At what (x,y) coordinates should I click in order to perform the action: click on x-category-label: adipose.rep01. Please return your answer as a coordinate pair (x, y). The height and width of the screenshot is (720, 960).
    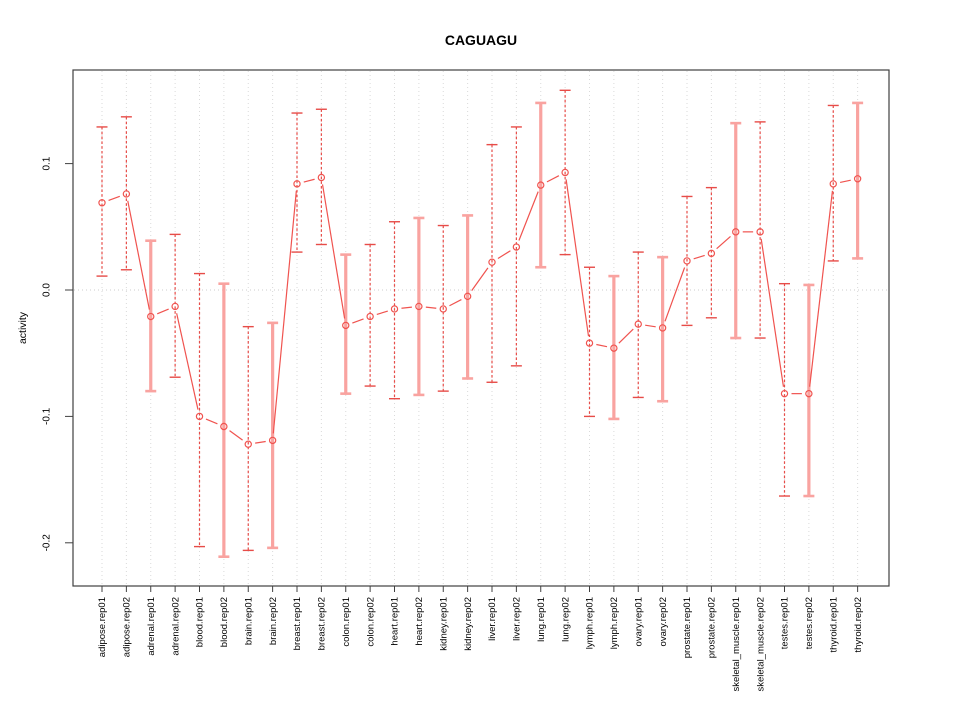
    Looking at the image, I should click on (102, 627).